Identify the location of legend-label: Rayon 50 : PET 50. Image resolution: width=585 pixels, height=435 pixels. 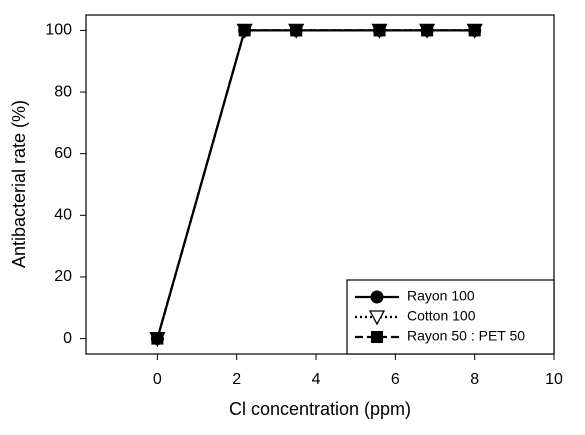
(466, 336).